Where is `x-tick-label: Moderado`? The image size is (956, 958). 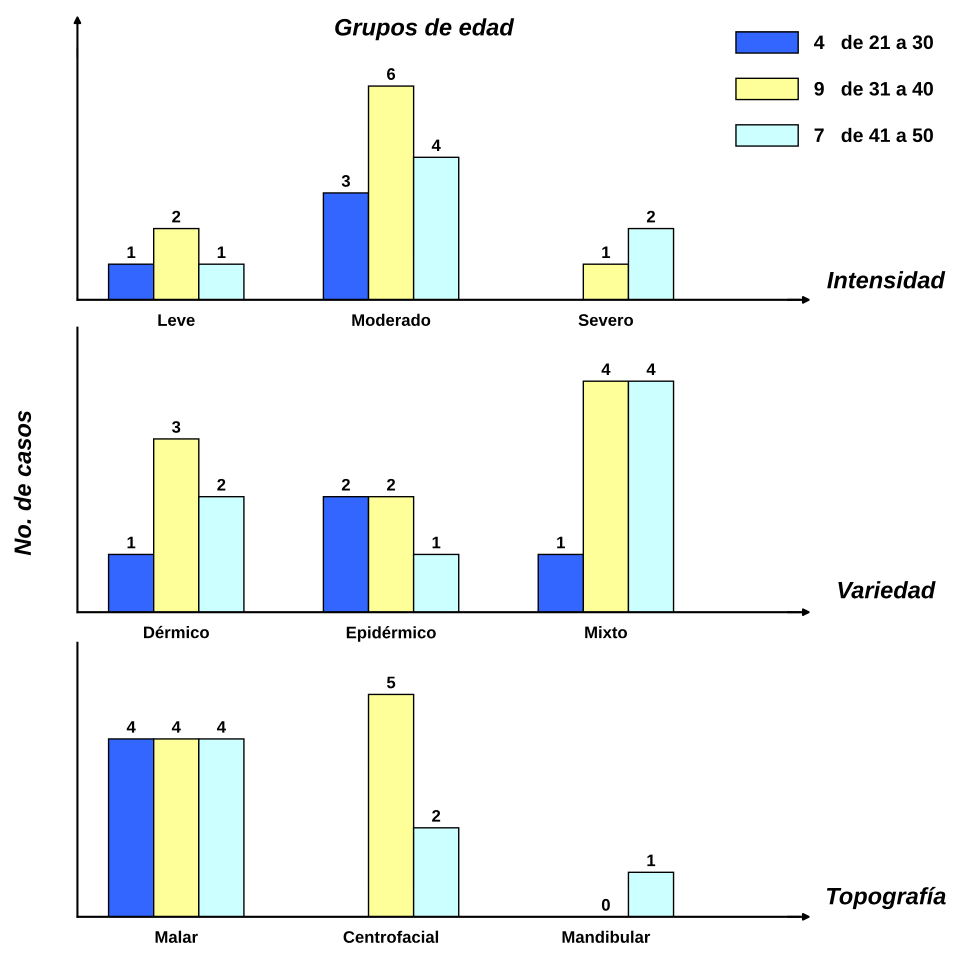 x-tick-label: Moderado is located at coordinates (391, 320).